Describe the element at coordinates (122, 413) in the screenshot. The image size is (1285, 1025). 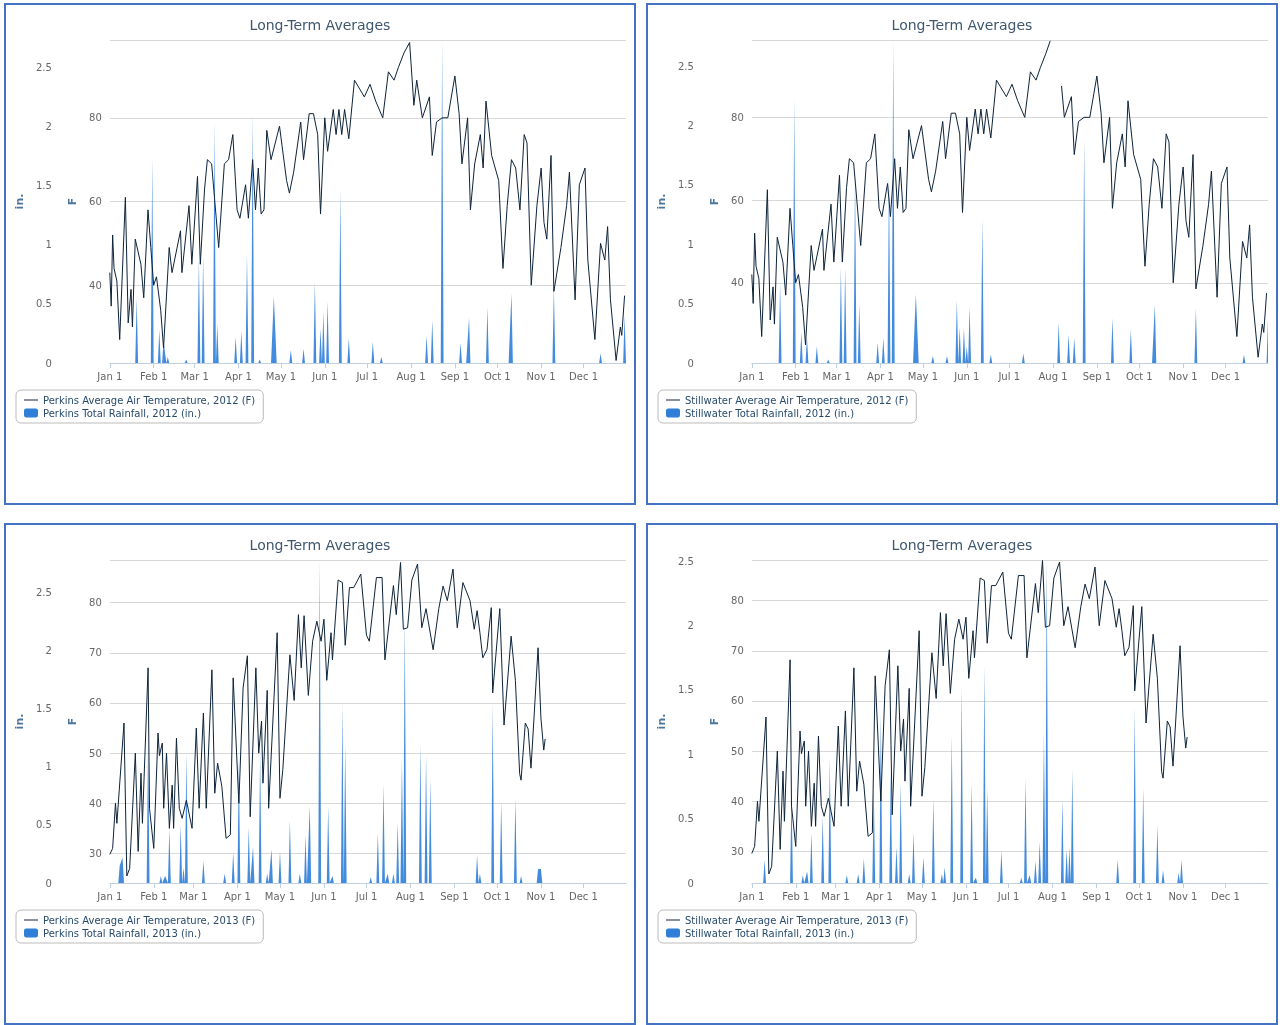
I see `legend-label: Perkins Total Rainfall, 2012 (in.)` at that location.